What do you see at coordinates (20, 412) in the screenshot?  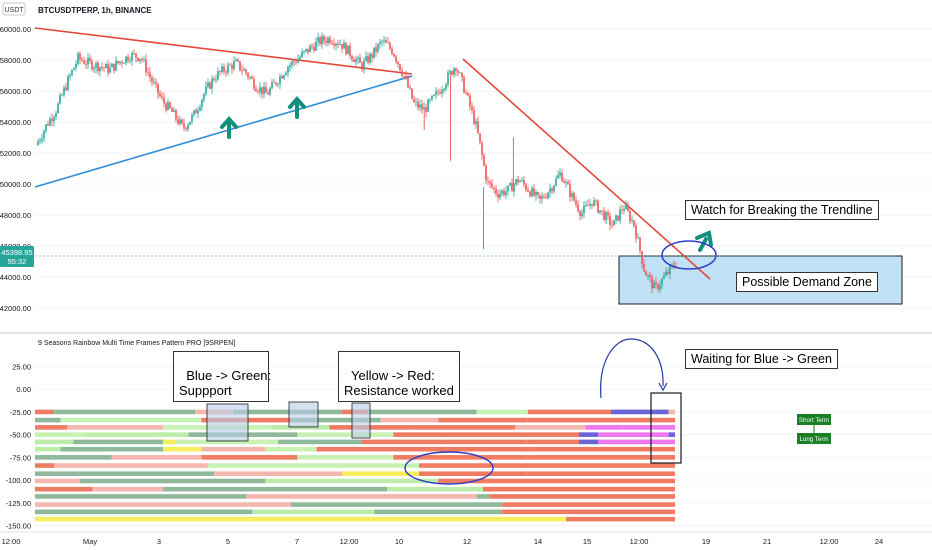 I see `indicator-tick-label: -25.00` at bounding box center [20, 412].